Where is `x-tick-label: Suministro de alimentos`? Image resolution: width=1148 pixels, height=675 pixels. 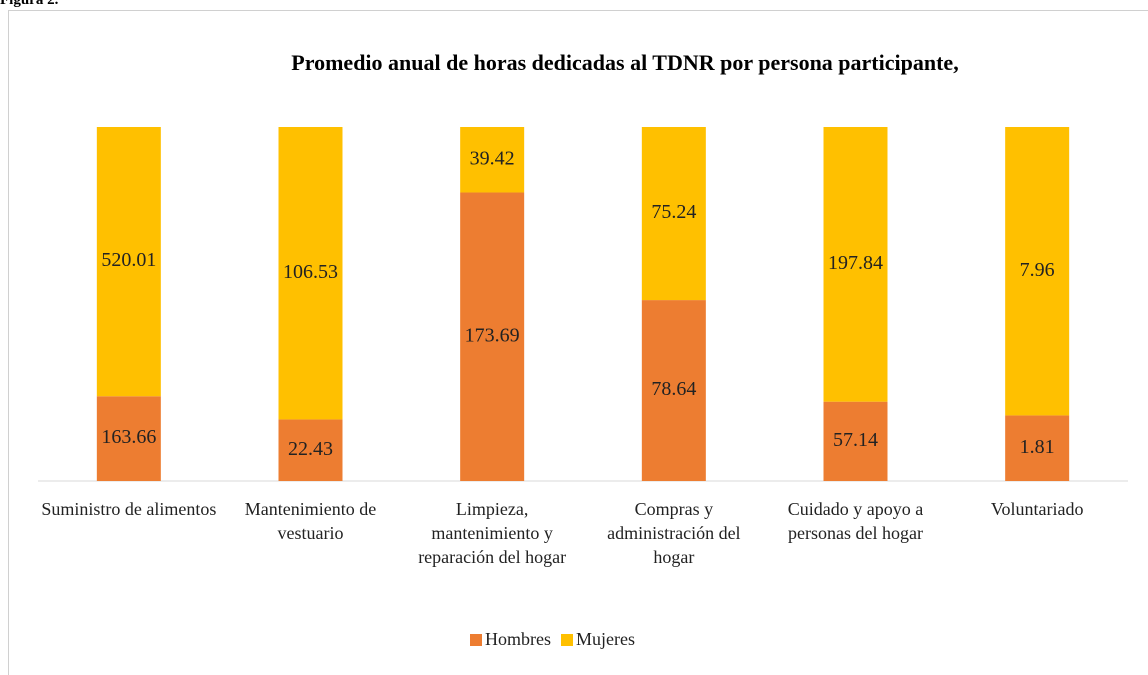
x-tick-label: Suministro de alimentos is located at coordinates (129, 509).